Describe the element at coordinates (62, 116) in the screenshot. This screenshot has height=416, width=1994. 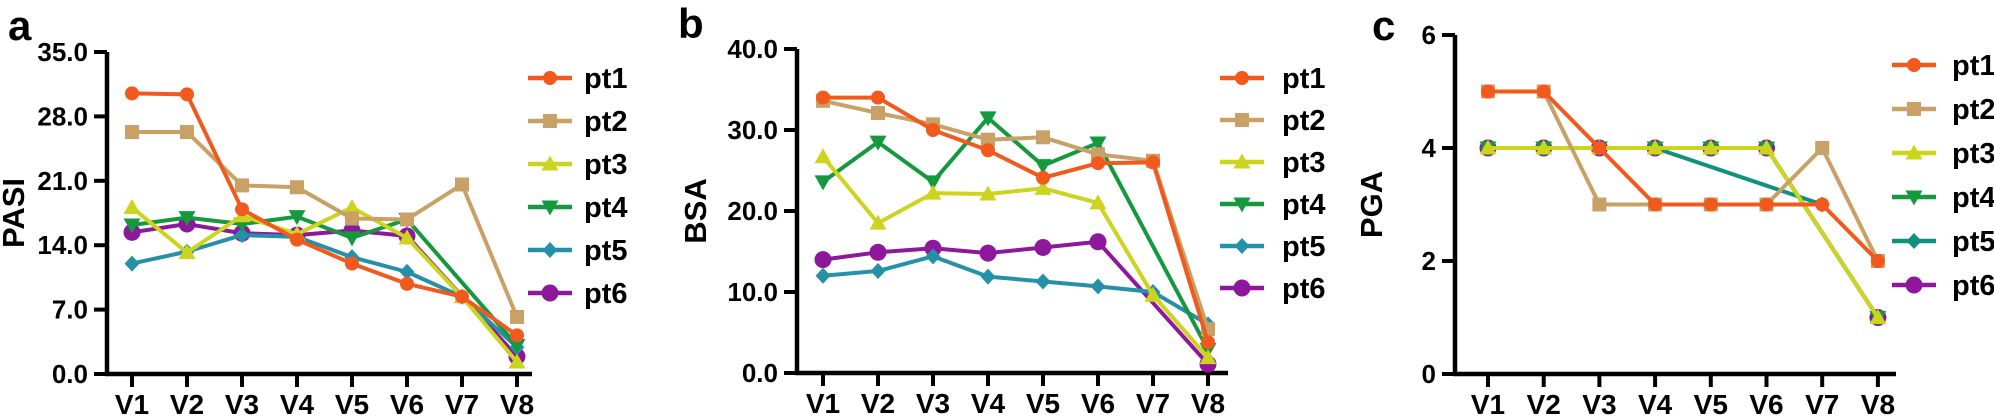
I see `y-tick-label: 28.0` at that location.